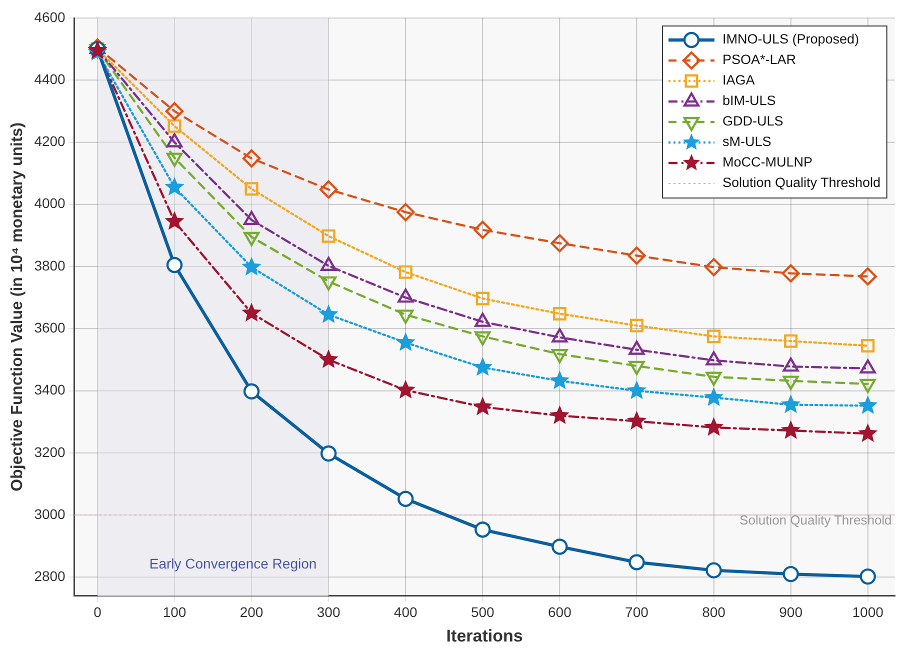  I want to click on y-tick-label: 4000, so click(50, 203).